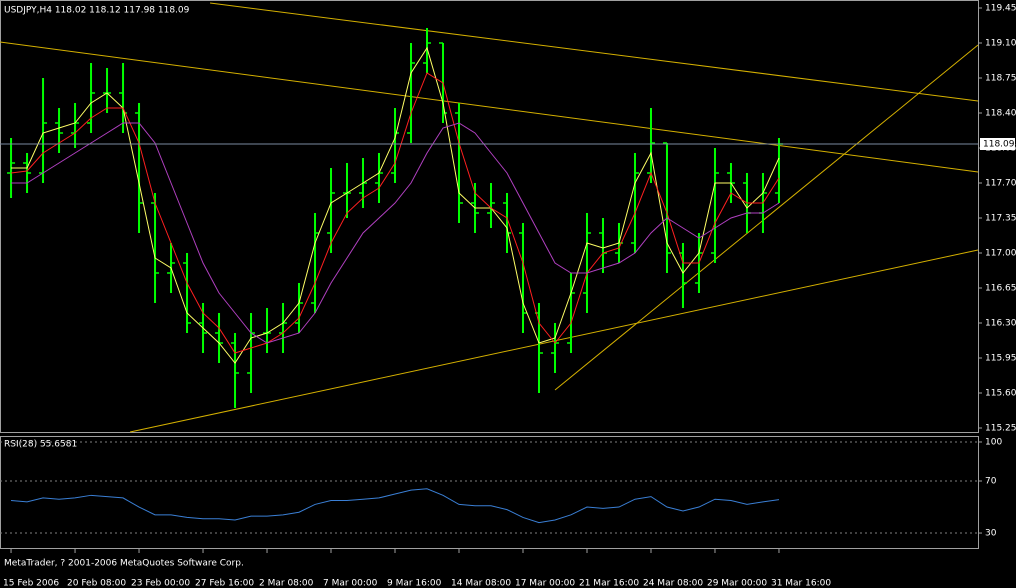  Describe the element at coordinates (1000, 44) in the screenshot. I see `y-tick-label: 119.10` at that location.